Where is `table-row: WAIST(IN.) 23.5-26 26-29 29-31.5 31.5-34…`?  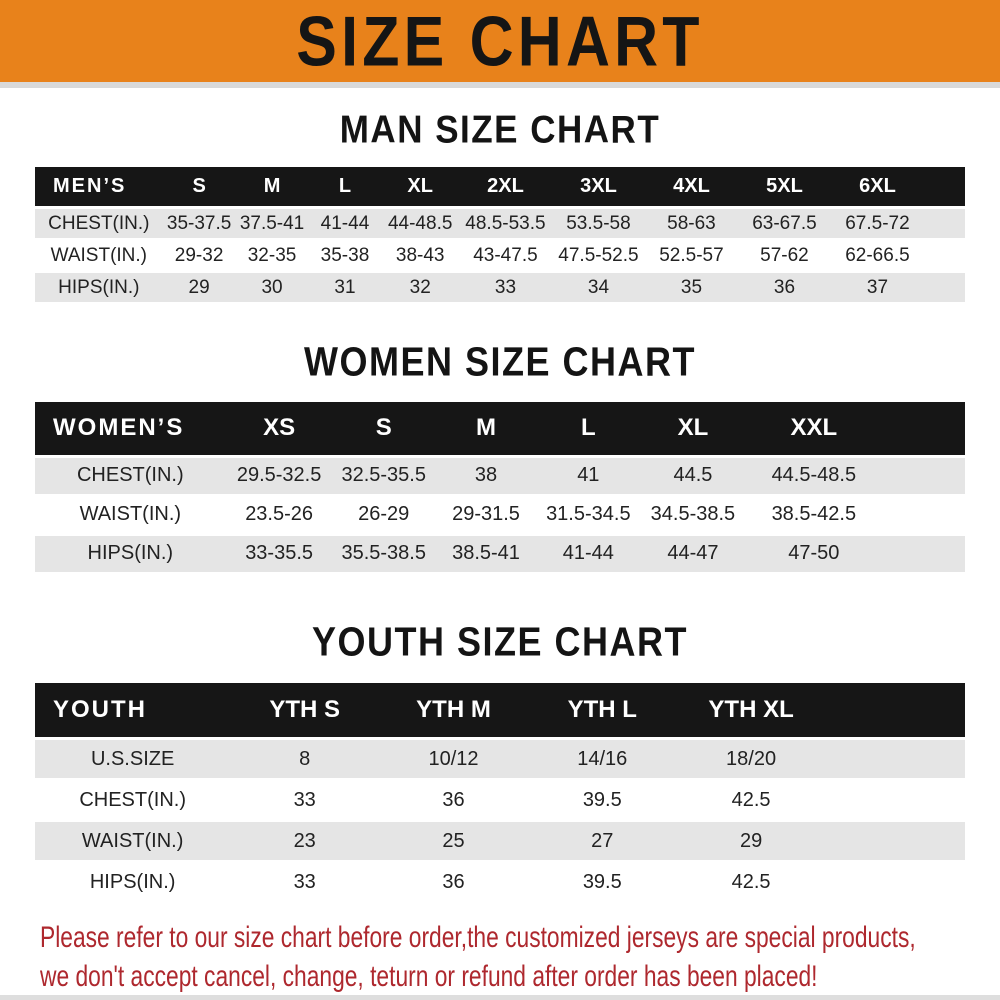
table-row: WAIST(IN.) 23.5-26 26-29 29-31.5 31.5-34… is located at coordinates (500, 515).